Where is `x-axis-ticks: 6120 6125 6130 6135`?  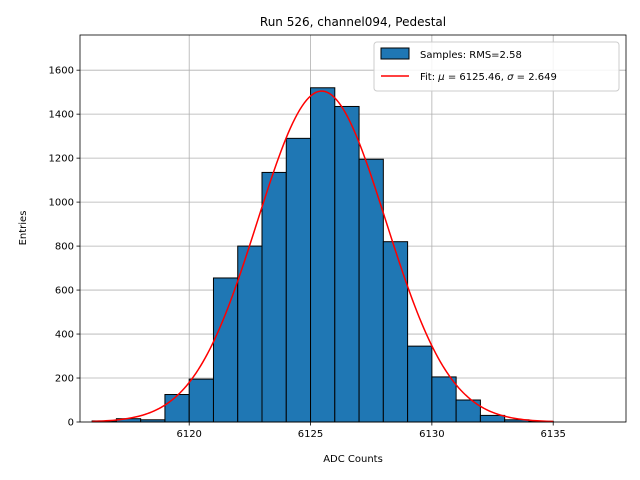
x-axis-ticks: 6120 6125 6130 6135 is located at coordinates (371, 431).